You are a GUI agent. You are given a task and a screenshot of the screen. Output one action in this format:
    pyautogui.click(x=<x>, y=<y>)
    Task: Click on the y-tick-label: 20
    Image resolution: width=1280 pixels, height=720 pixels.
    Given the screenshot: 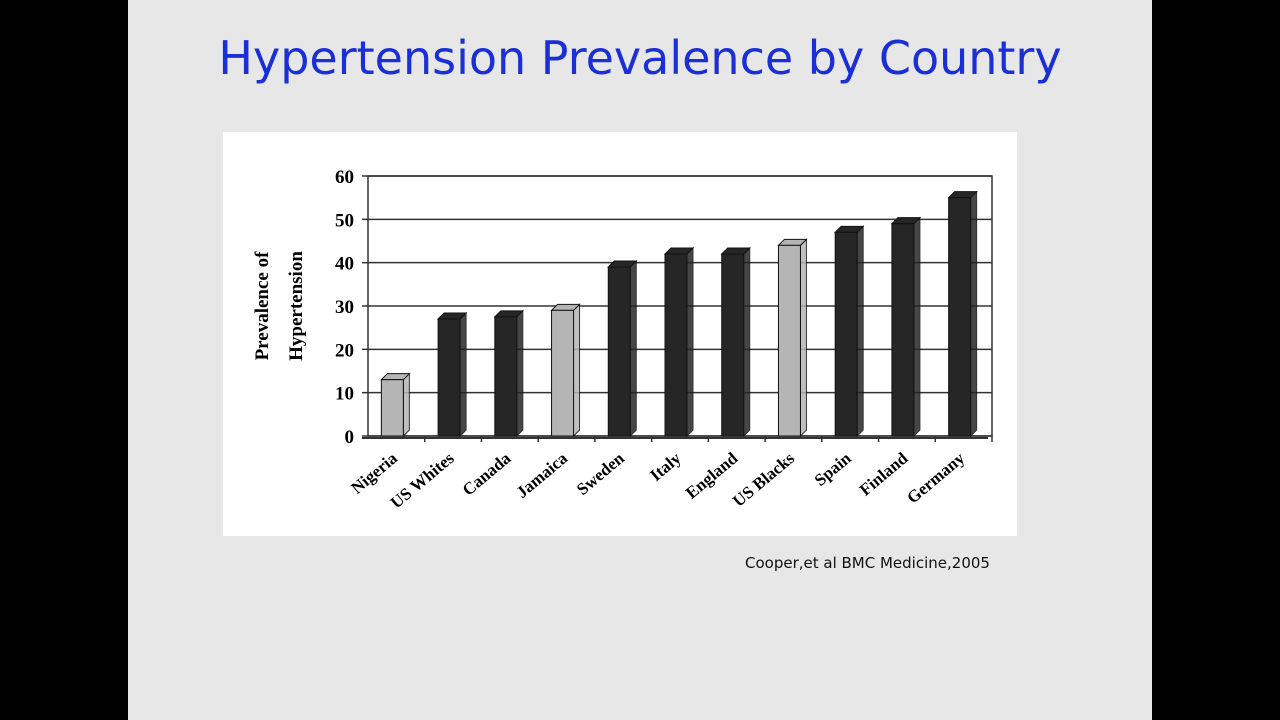 What is the action you would take?
    pyautogui.click(x=344, y=350)
    